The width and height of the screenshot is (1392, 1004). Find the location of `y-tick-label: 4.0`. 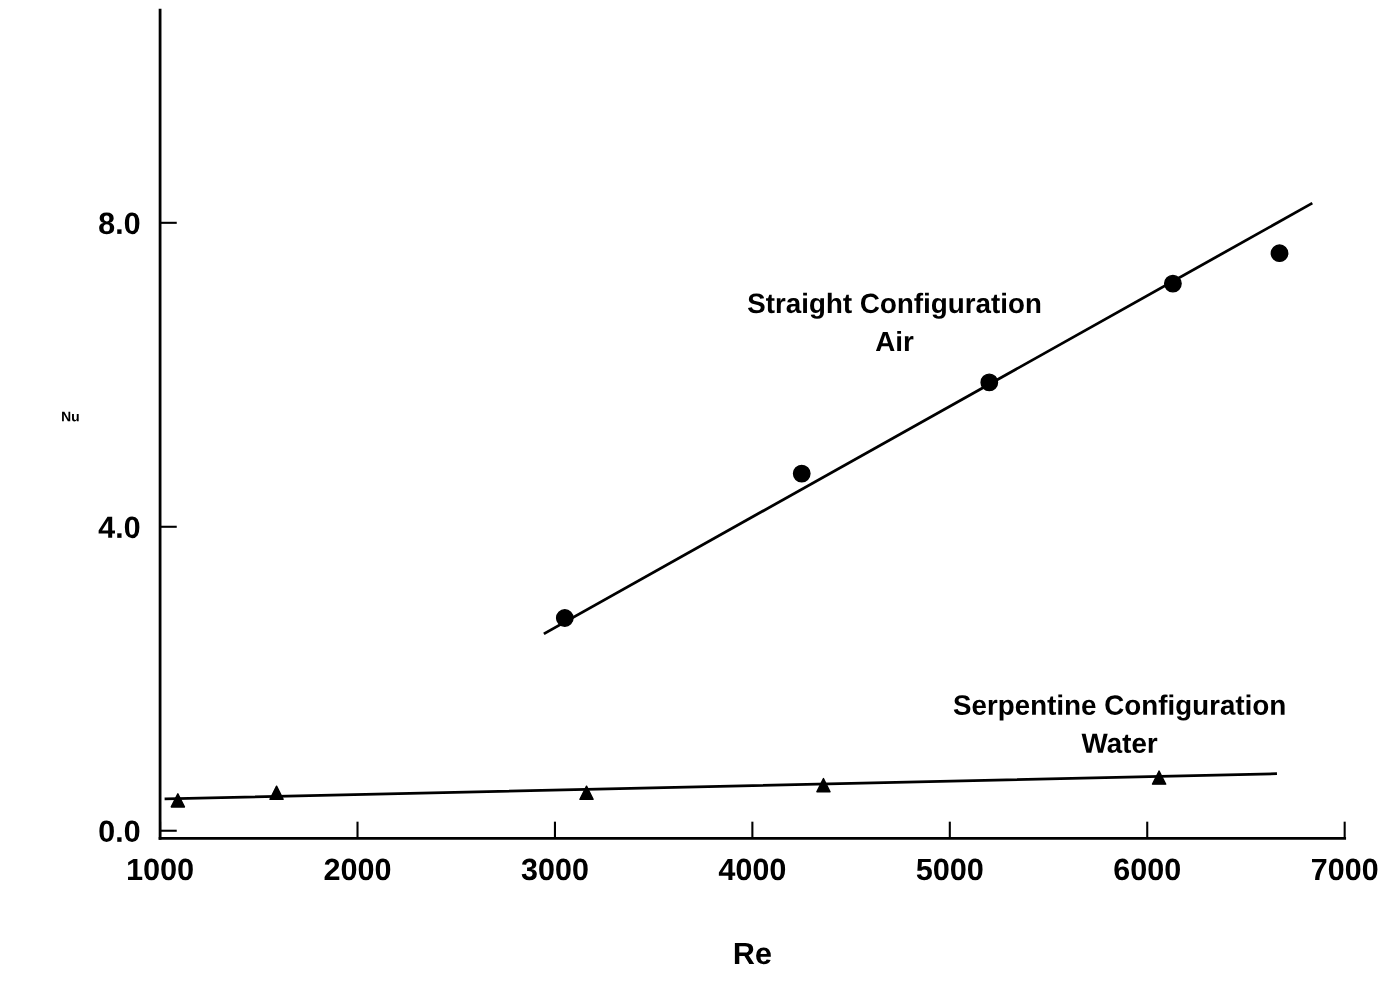

y-tick-label: 4.0 is located at coordinates (119, 527).